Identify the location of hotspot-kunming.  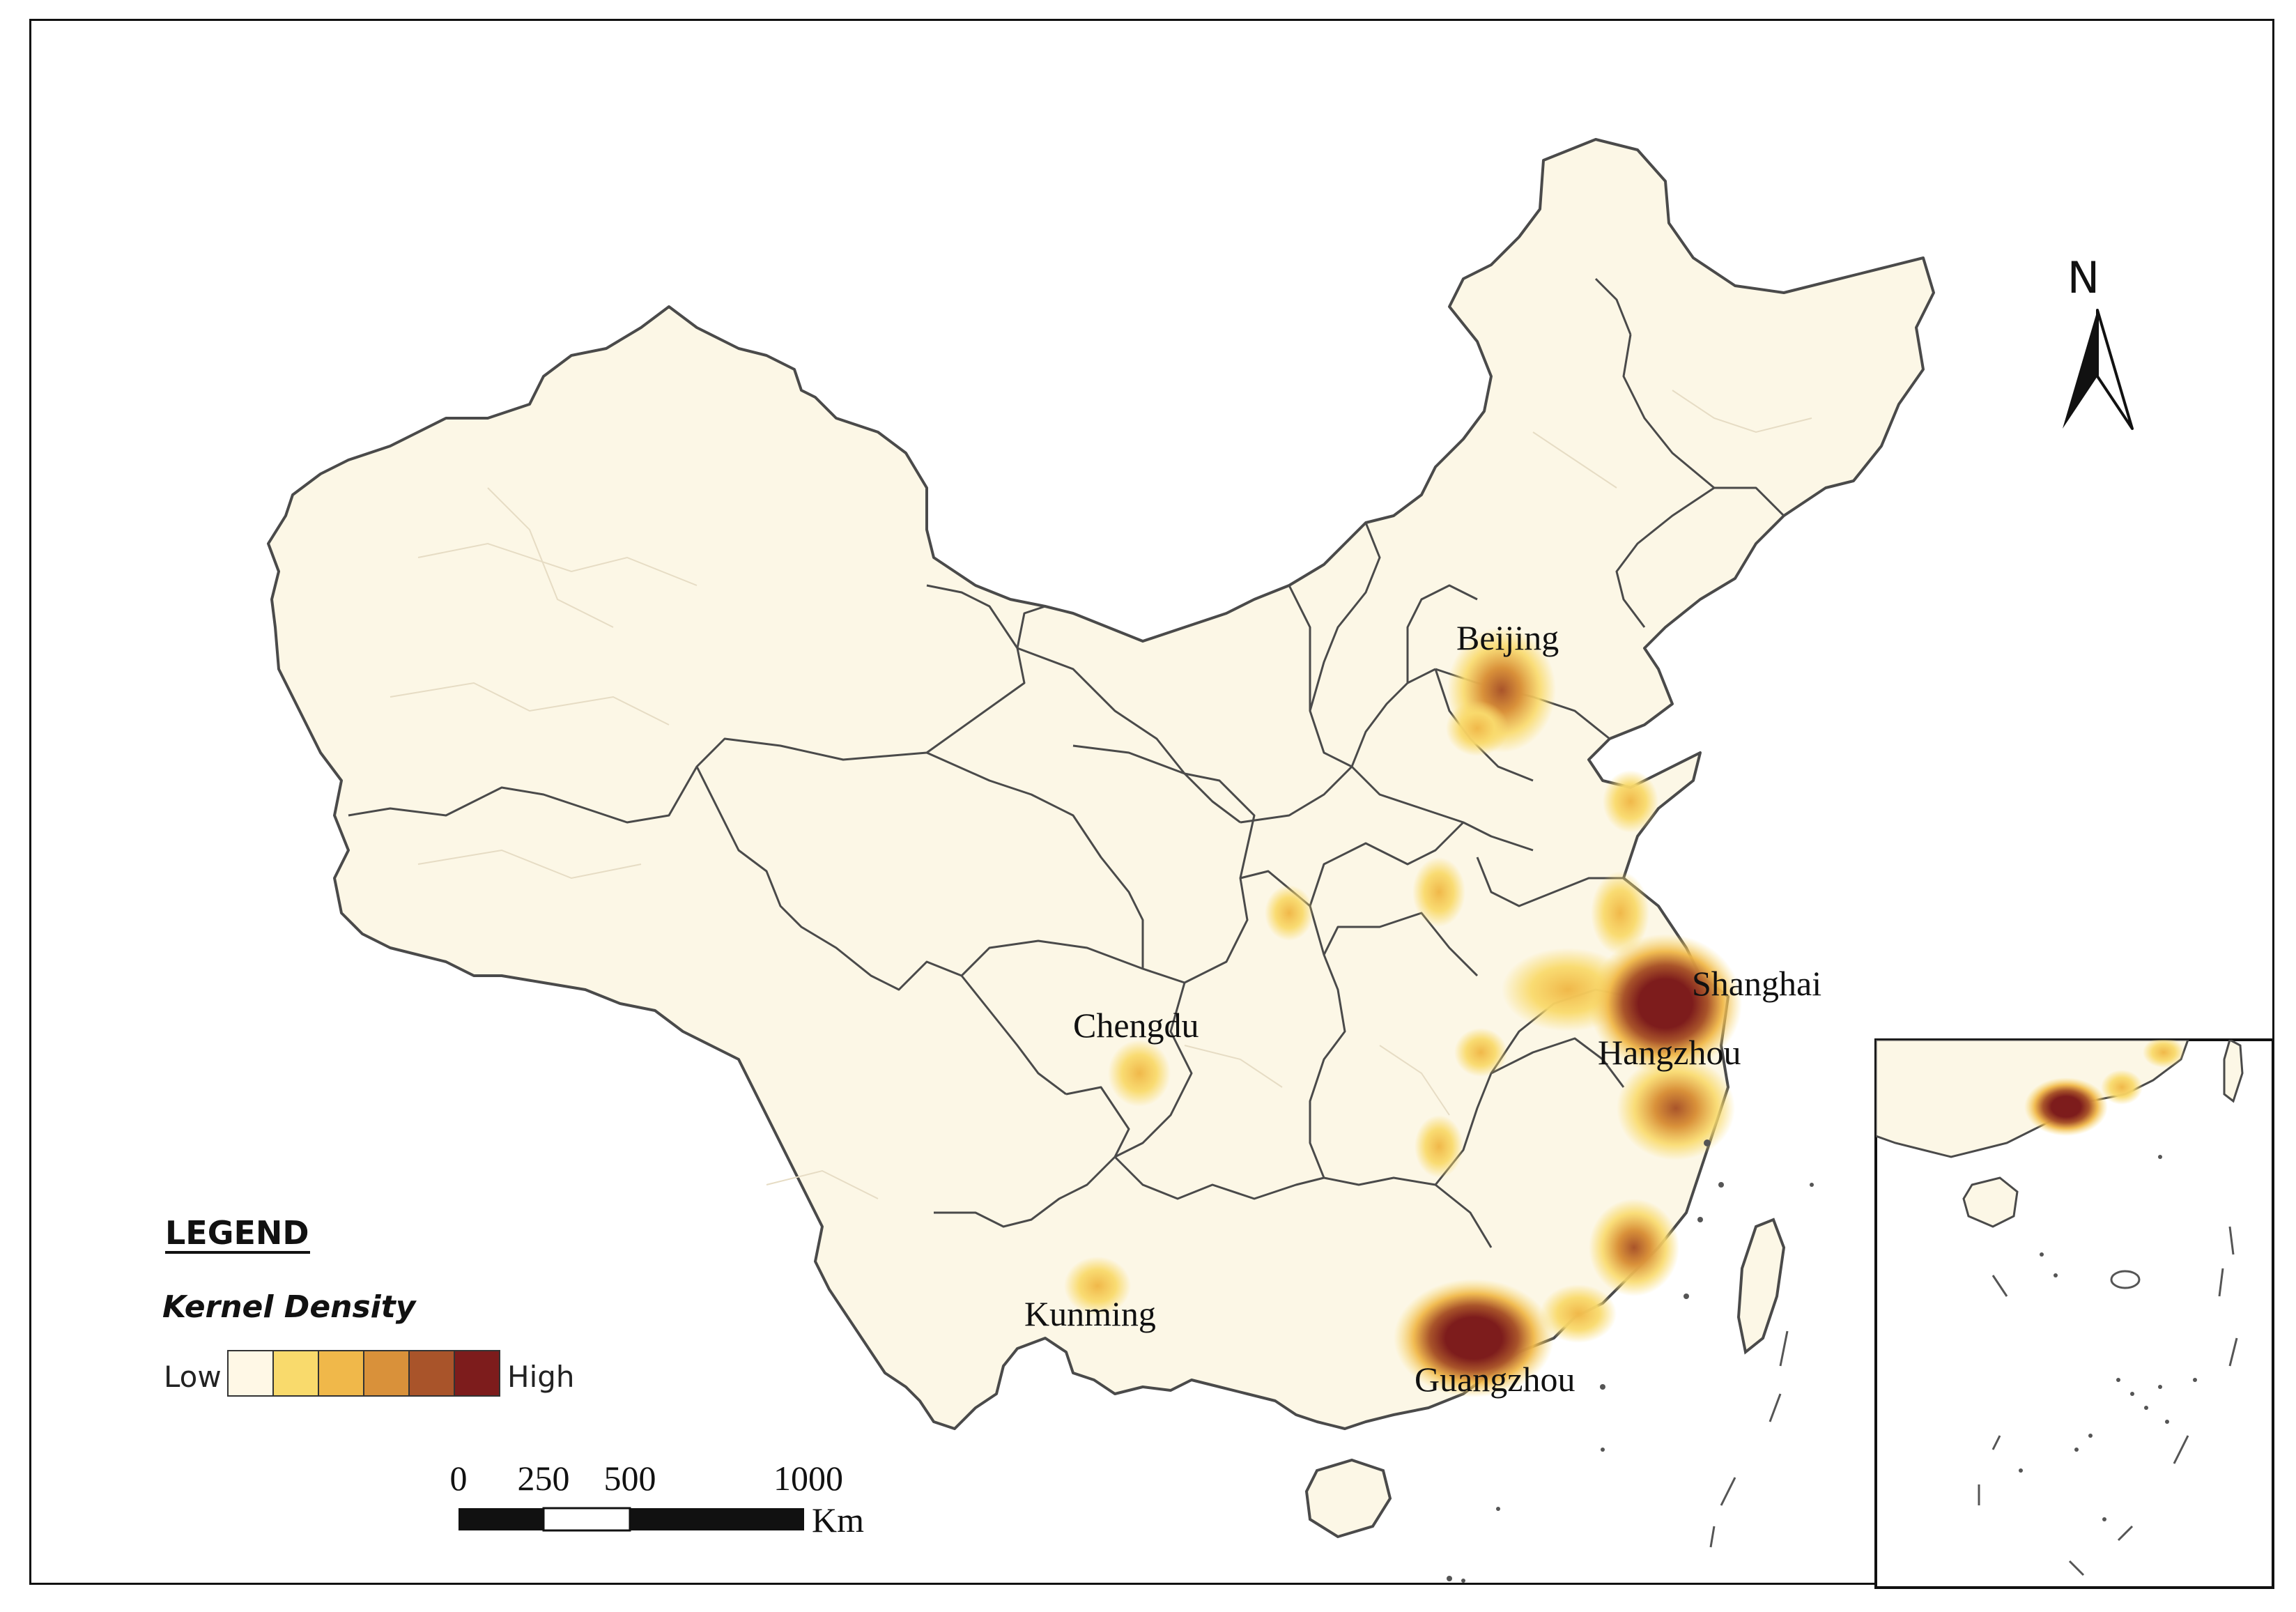
(1097, 1286).